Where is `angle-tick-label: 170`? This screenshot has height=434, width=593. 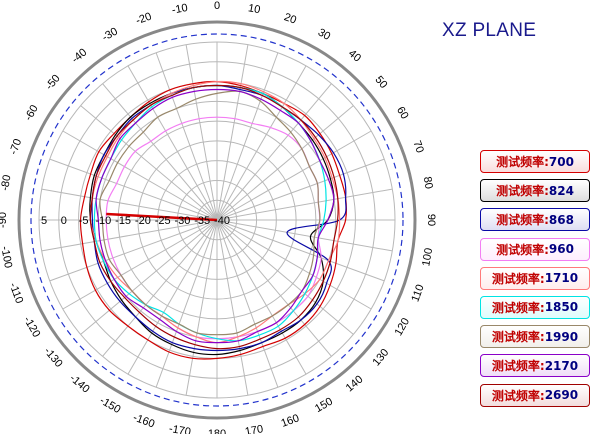
angle-tick-label: 170 is located at coordinates (254, 428).